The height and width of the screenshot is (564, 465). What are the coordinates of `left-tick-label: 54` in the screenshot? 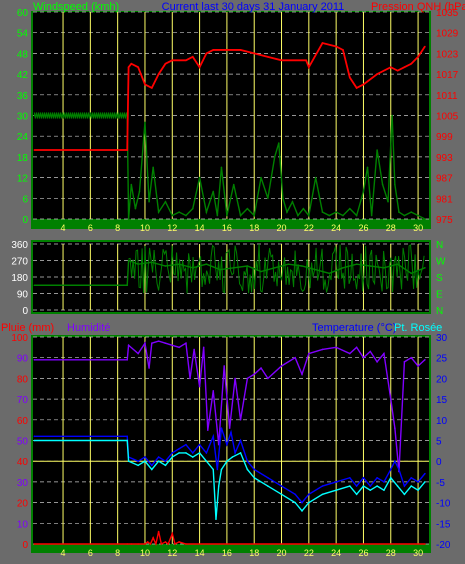 It's located at (23, 34).